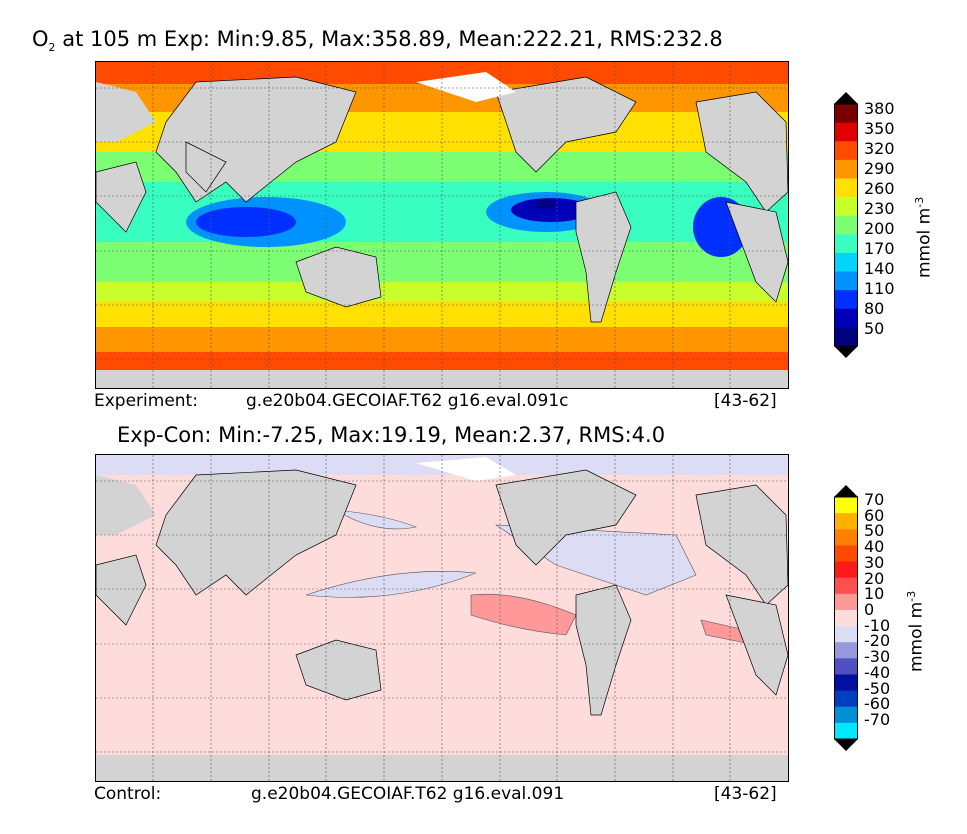 This screenshot has height=834, width=967. Describe the element at coordinates (889, 613) in the screenshot. I see `difference-colorbar-ticks: 70 60 50 40 30 20 10 0 -10 -20 -30 -40 -50 -60 -70` at that location.